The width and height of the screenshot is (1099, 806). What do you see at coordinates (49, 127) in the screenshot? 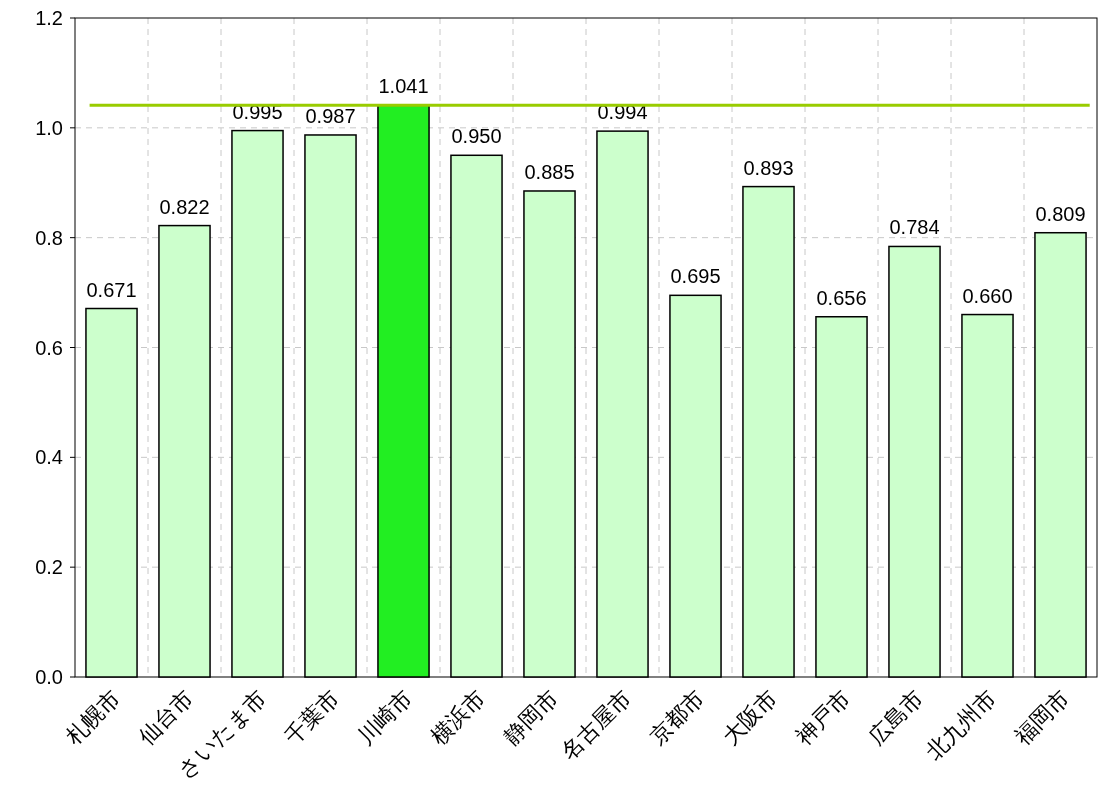
I see `y-tick-label: 1.0` at bounding box center [49, 127].